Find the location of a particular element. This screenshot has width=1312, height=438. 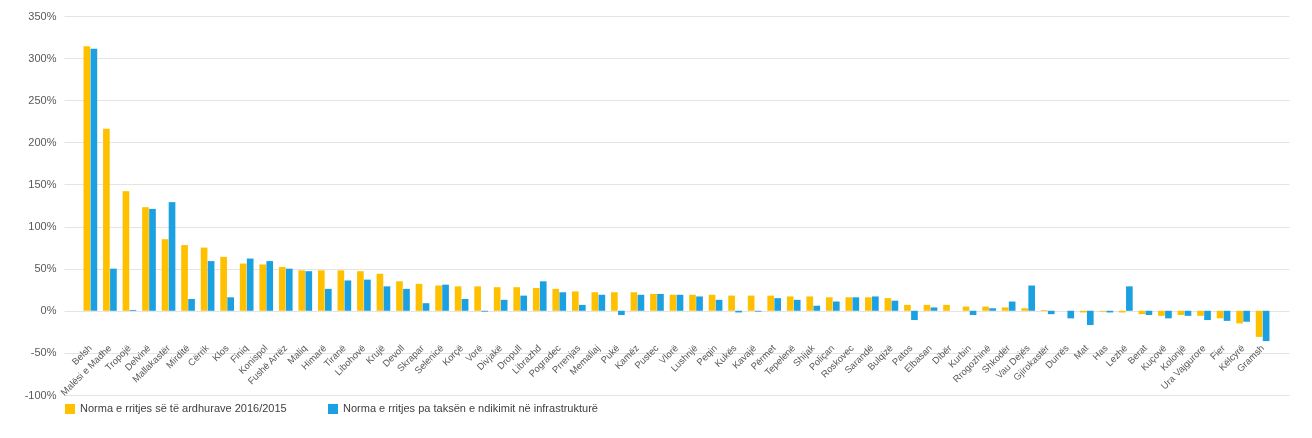

y-tick-label: 300% is located at coordinates (42, 57).